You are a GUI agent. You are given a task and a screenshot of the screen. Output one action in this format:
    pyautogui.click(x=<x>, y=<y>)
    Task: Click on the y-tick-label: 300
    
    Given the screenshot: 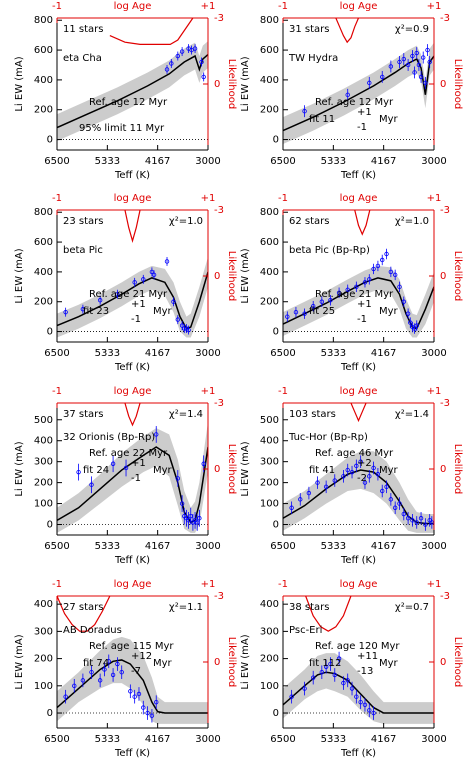 What is the action you would take?
    pyautogui.click(x=269, y=462)
    